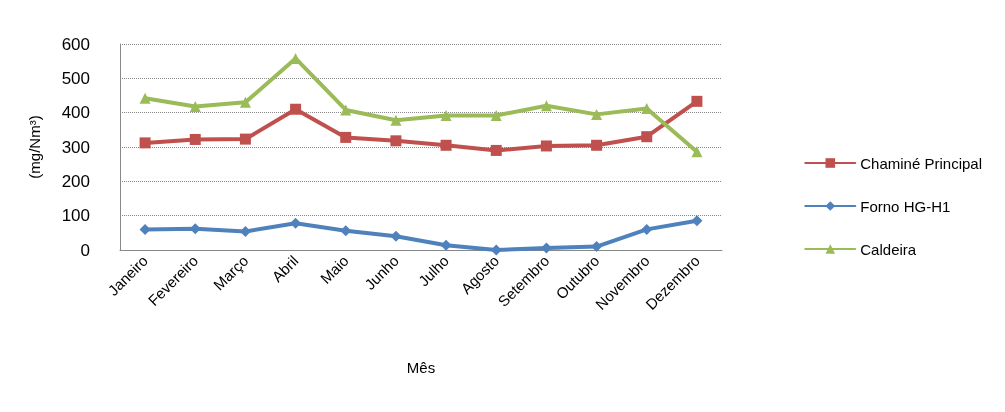 This screenshot has height=412, width=1005. Describe the element at coordinates (85, 250) in the screenshot. I see `y-tick-label: 0` at that location.